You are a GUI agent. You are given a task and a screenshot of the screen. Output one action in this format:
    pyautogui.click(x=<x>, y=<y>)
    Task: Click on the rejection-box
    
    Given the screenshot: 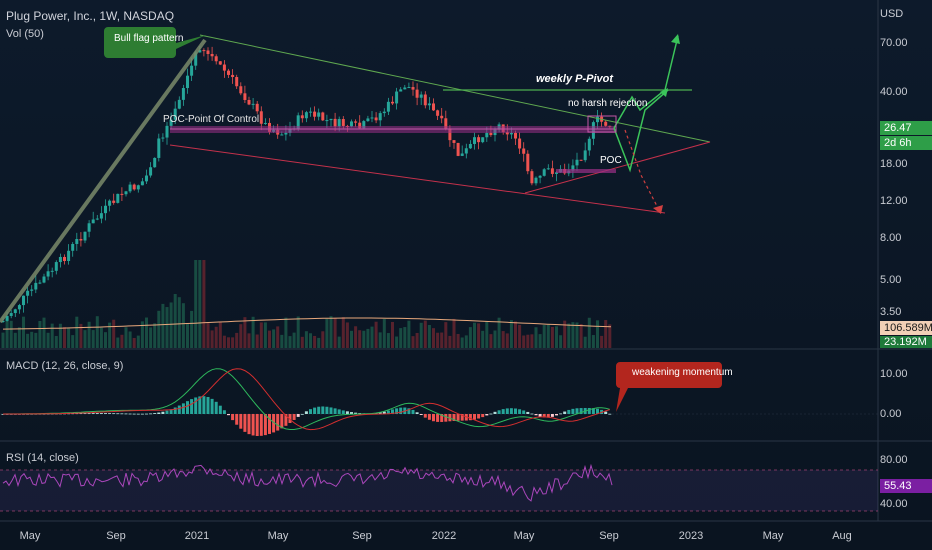 What is the action you would take?
    pyautogui.click(x=602, y=124)
    